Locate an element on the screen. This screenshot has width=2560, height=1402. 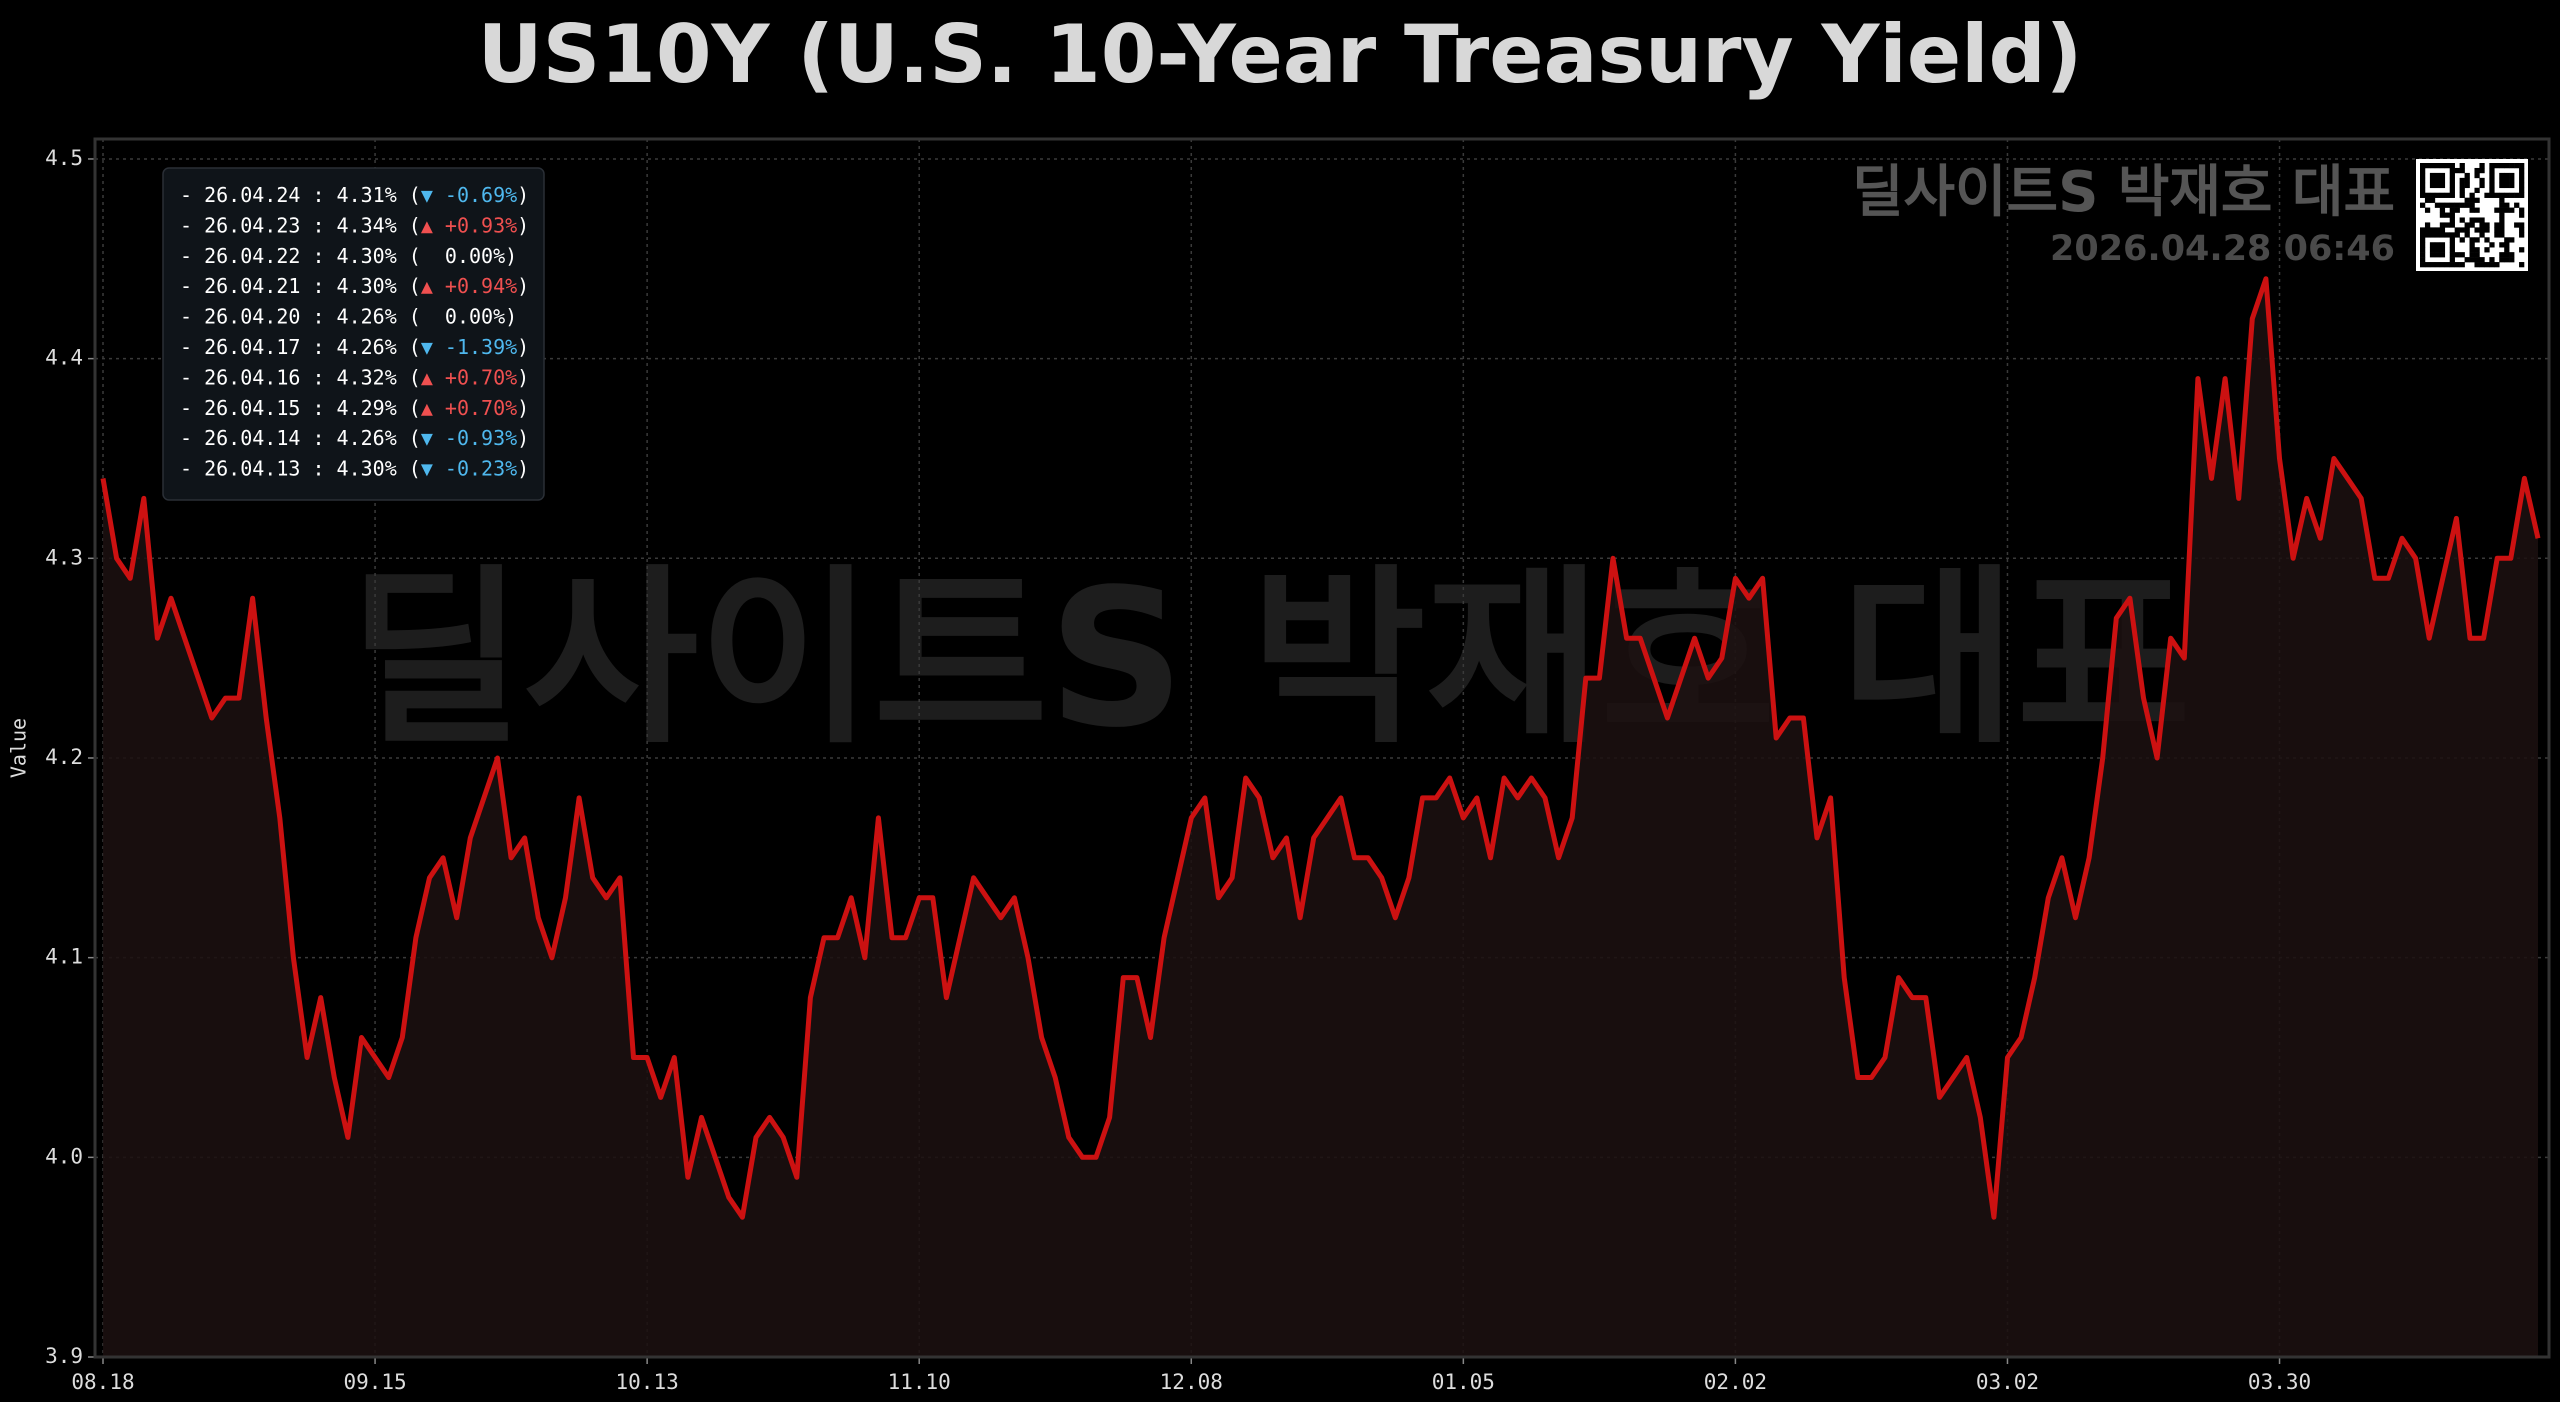
legend-text: - 26.04.15 : 4.29% ( is located at coordinates (300, 407).